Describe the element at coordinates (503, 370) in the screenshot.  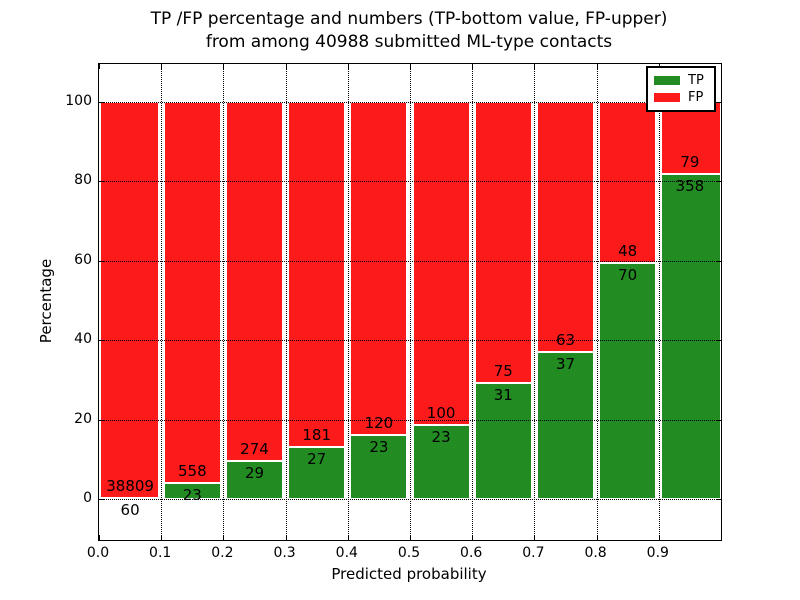
I see `fp-count-label: 75` at that location.